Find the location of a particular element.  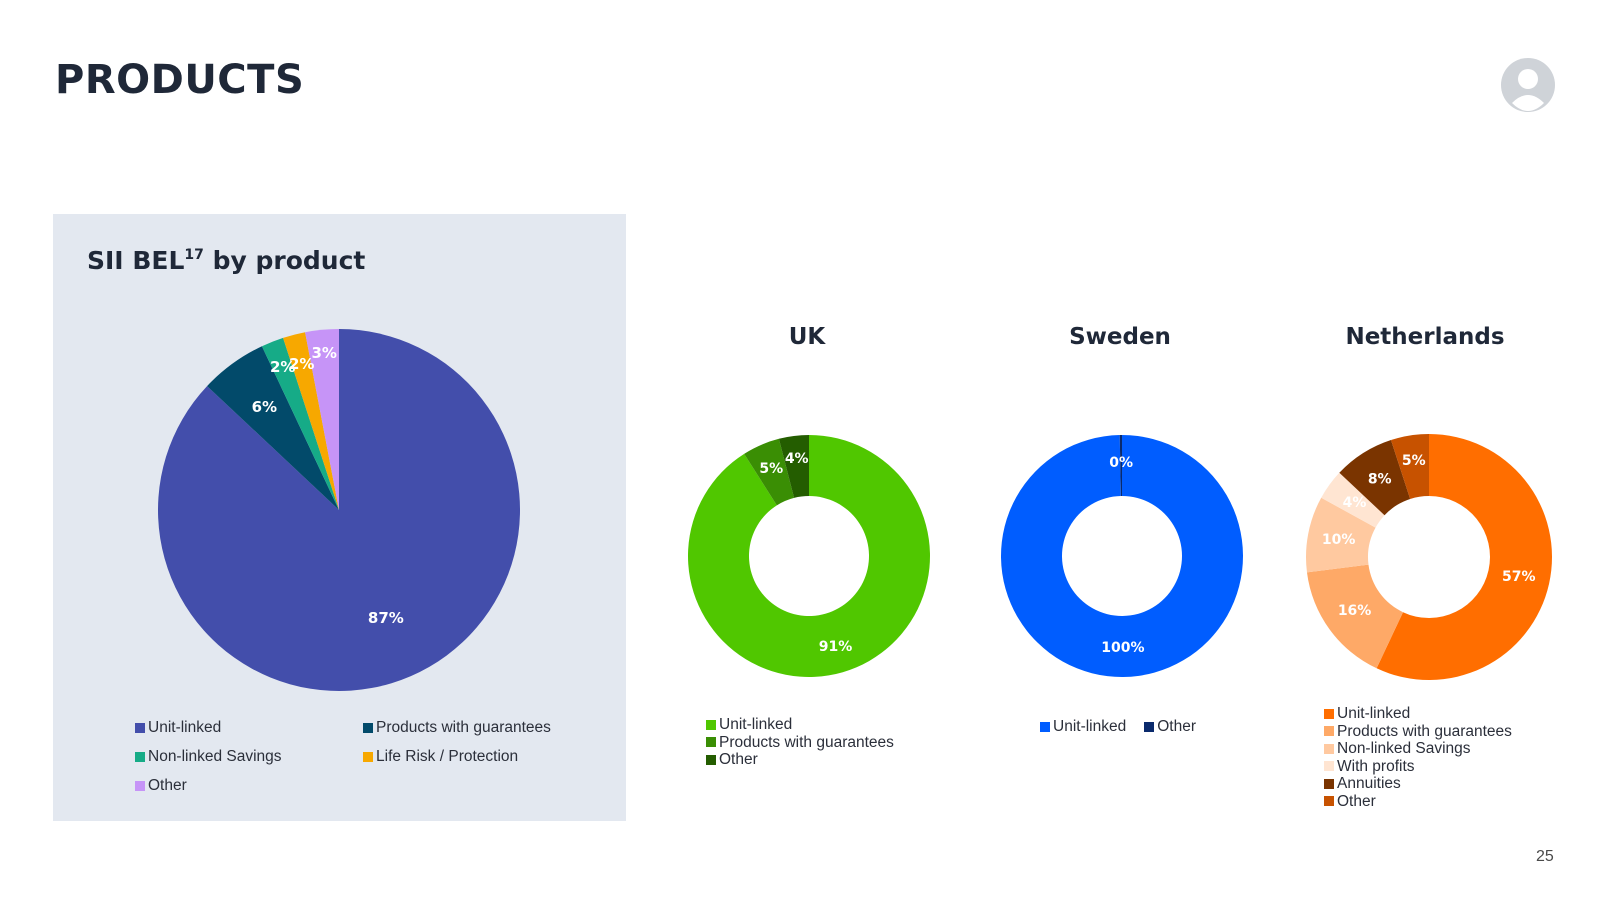

sweden-label-other: 0% is located at coordinates (1121, 463).